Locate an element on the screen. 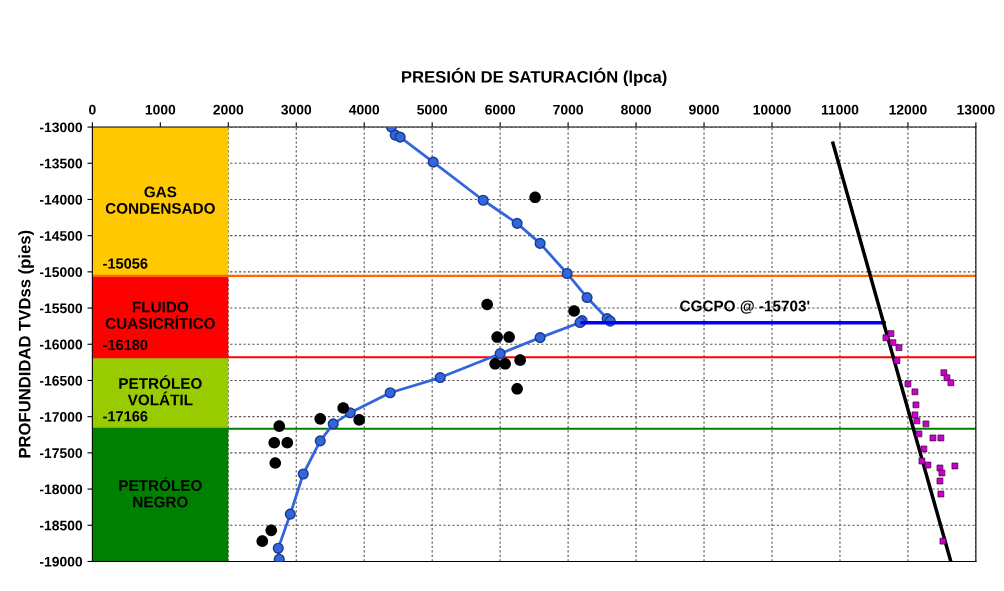 The height and width of the screenshot is (591, 1004). x-tick-label: 4000 is located at coordinates (364, 109).